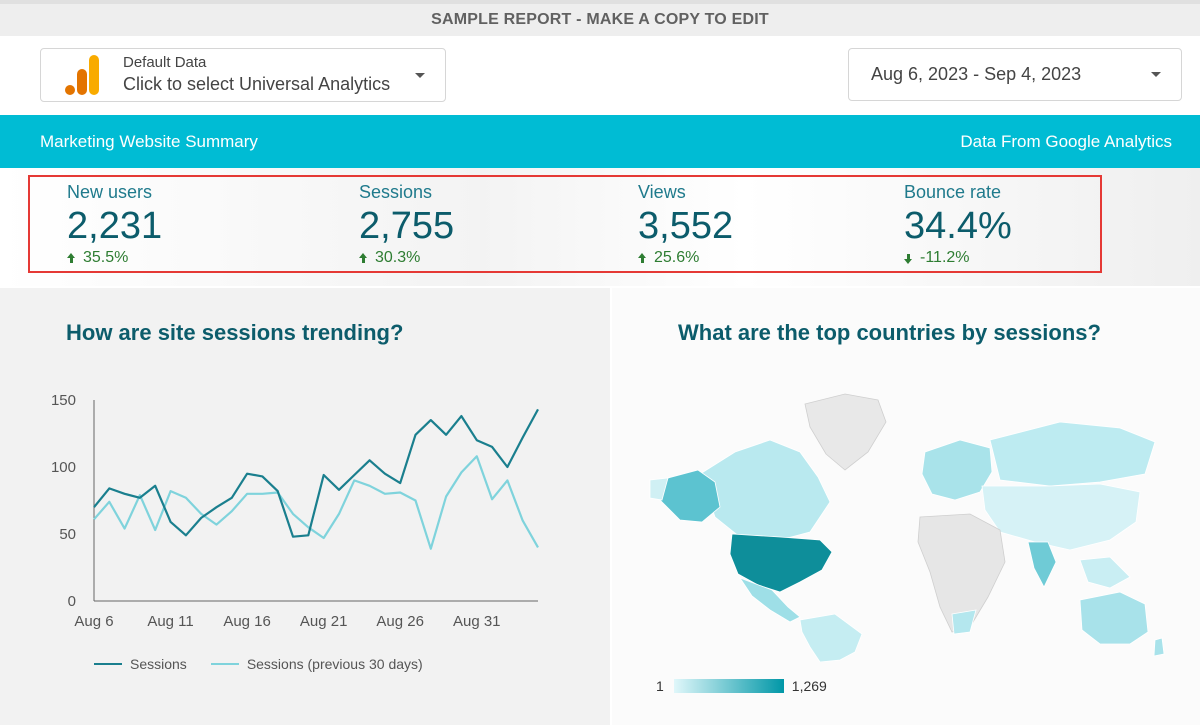 The image size is (1200, 725). Describe the element at coordinates (1061, 517) in the screenshot. I see `map-region-asia` at that location.